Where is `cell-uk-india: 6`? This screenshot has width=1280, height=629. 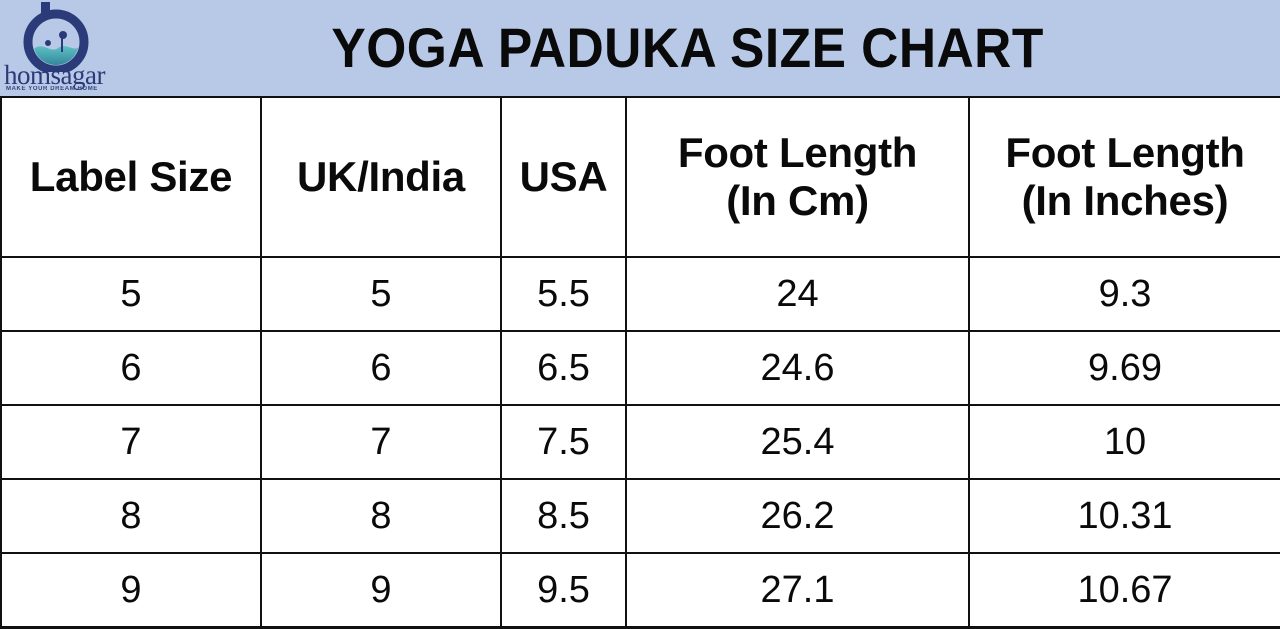 cell-uk-india: 6 is located at coordinates (381, 368).